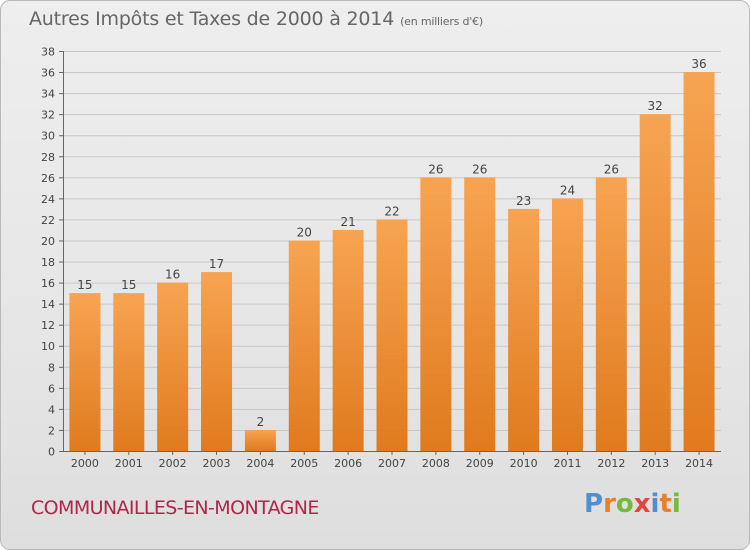  Describe the element at coordinates (48, 283) in the screenshot. I see `y-tick-label: 16` at that location.